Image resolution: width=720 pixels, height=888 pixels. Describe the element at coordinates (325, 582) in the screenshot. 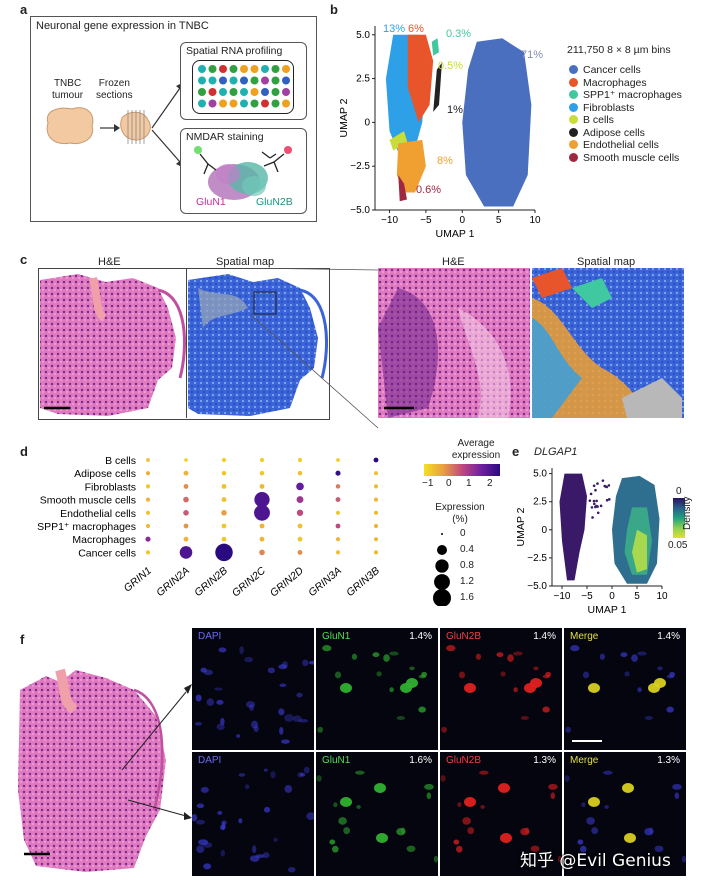

I see `x-tick-label: GRIN3A` at that location.